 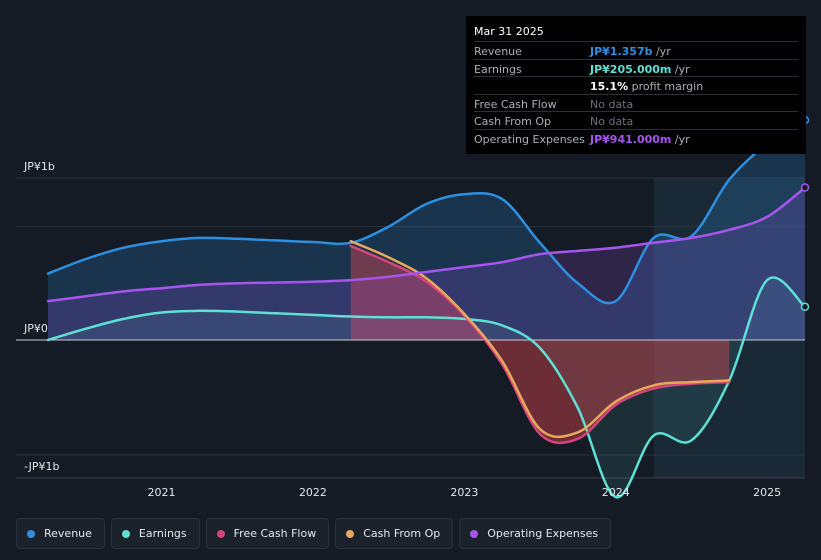 What do you see at coordinates (312, 492) in the screenshot?
I see `x-tick-label: 2022` at bounding box center [312, 492].